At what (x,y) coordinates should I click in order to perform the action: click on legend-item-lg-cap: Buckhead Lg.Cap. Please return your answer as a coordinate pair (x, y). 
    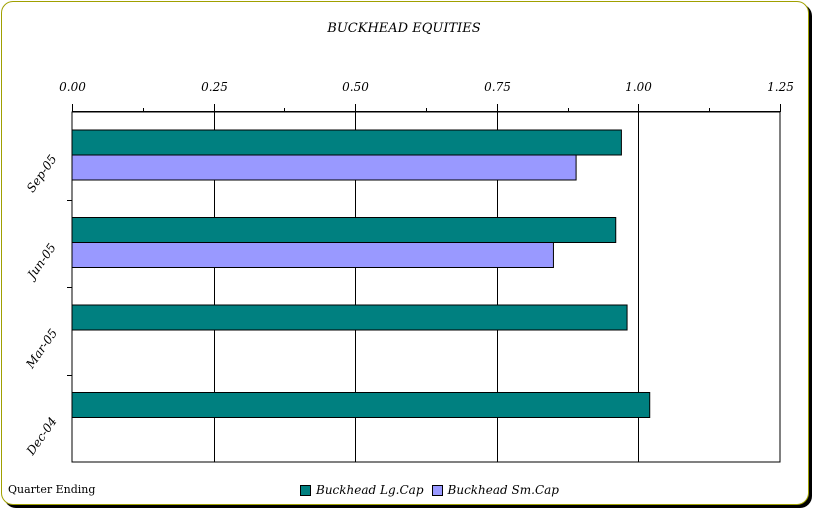
    Looking at the image, I should click on (362, 490).